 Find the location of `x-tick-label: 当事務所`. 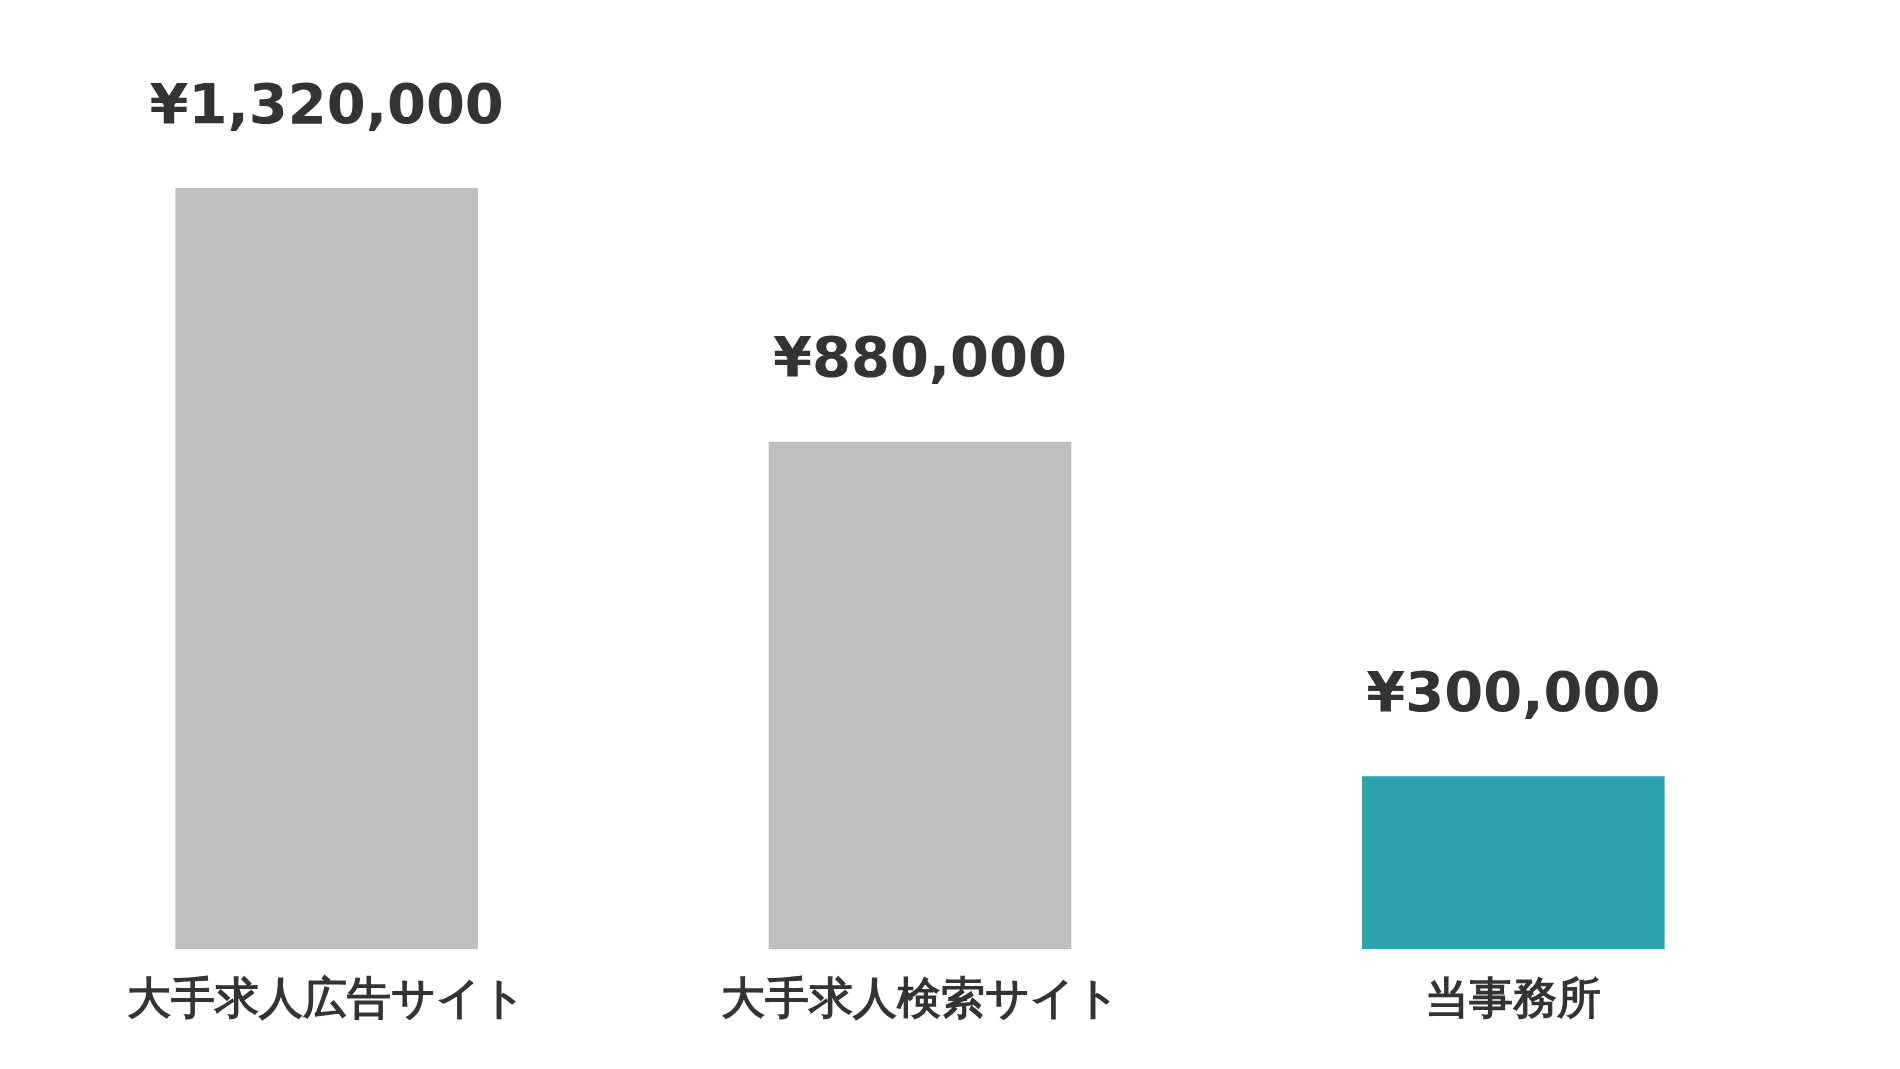

x-tick-label: 当事務所 is located at coordinates (1513, 998).